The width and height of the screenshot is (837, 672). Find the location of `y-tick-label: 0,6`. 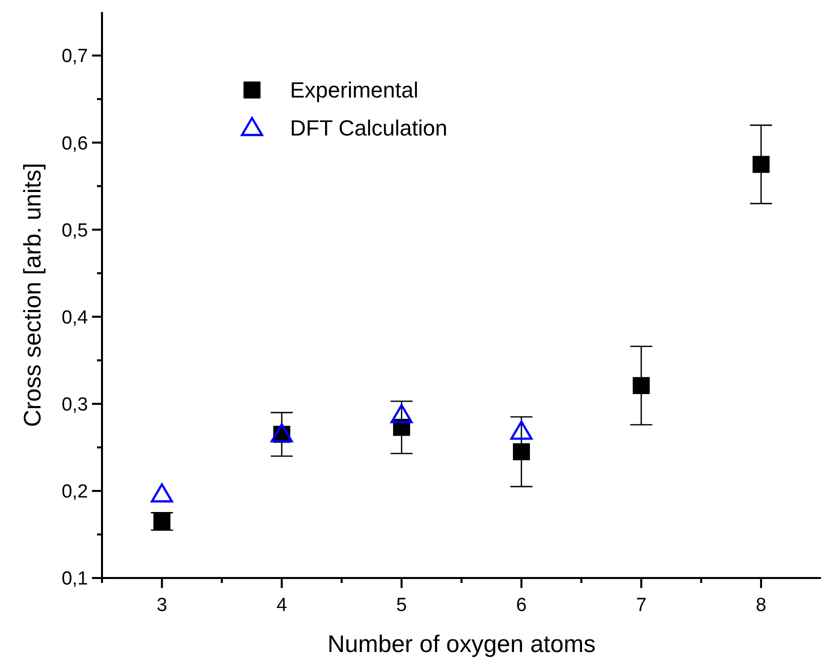

y-tick-label: 0,6 is located at coordinates (75, 143).